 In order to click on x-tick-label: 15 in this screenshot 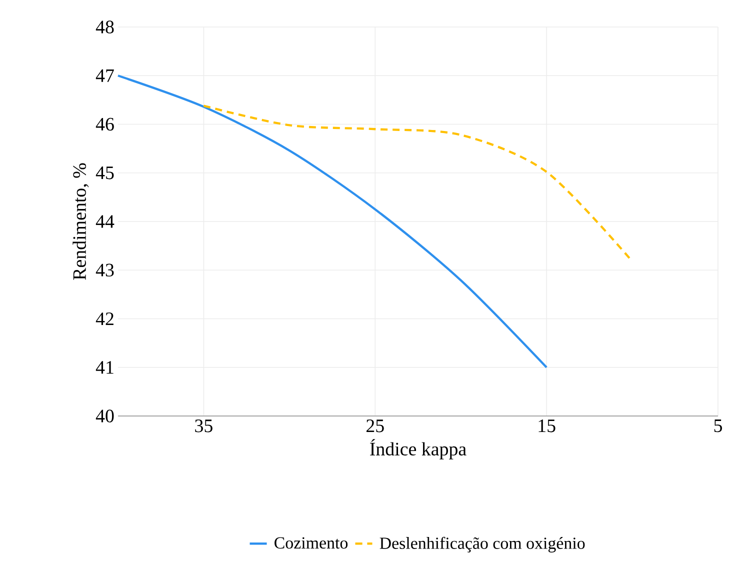, I will do `click(547, 426)`.